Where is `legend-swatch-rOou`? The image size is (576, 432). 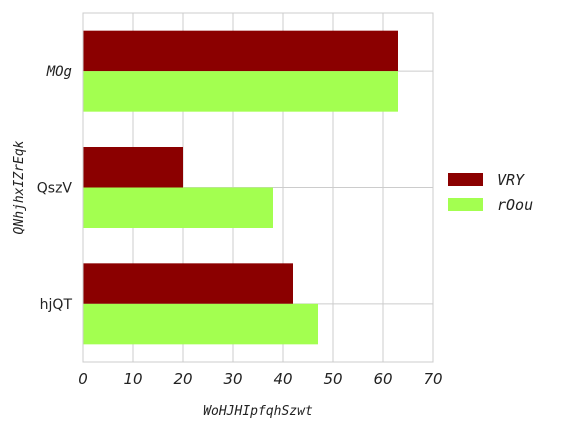
legend-swatch-rOou is located at coordinates (465, 204).